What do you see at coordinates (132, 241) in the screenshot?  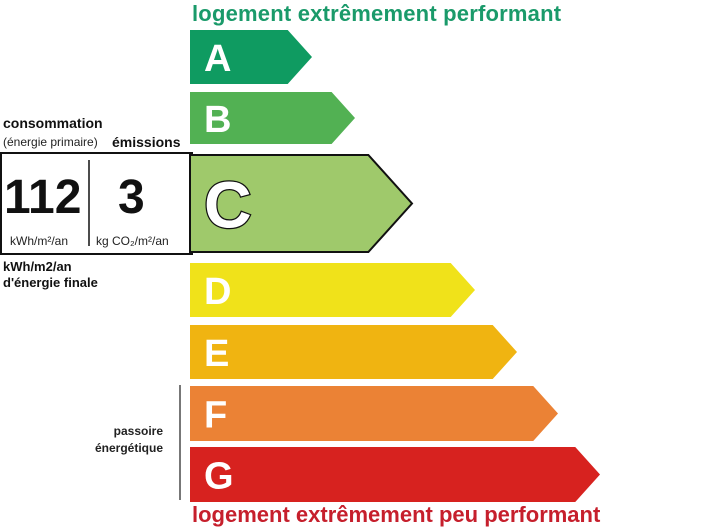 I see `emissions-unit: kg CO₂/m²/an` at bounding box center [132, 241].